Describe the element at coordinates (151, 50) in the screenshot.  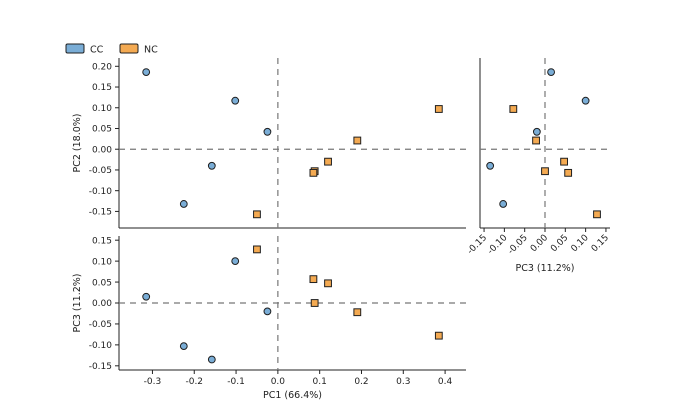
I see `legend-label-nc: NC` at that location.